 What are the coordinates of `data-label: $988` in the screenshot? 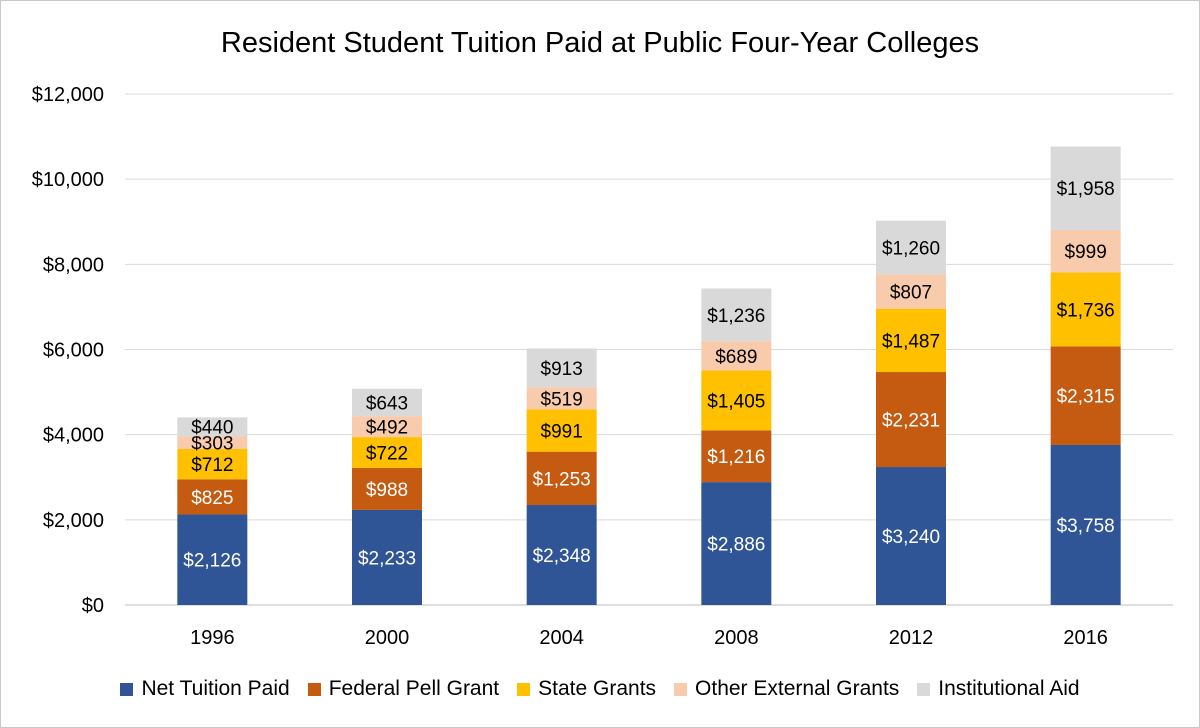 It's located at (387, 490).